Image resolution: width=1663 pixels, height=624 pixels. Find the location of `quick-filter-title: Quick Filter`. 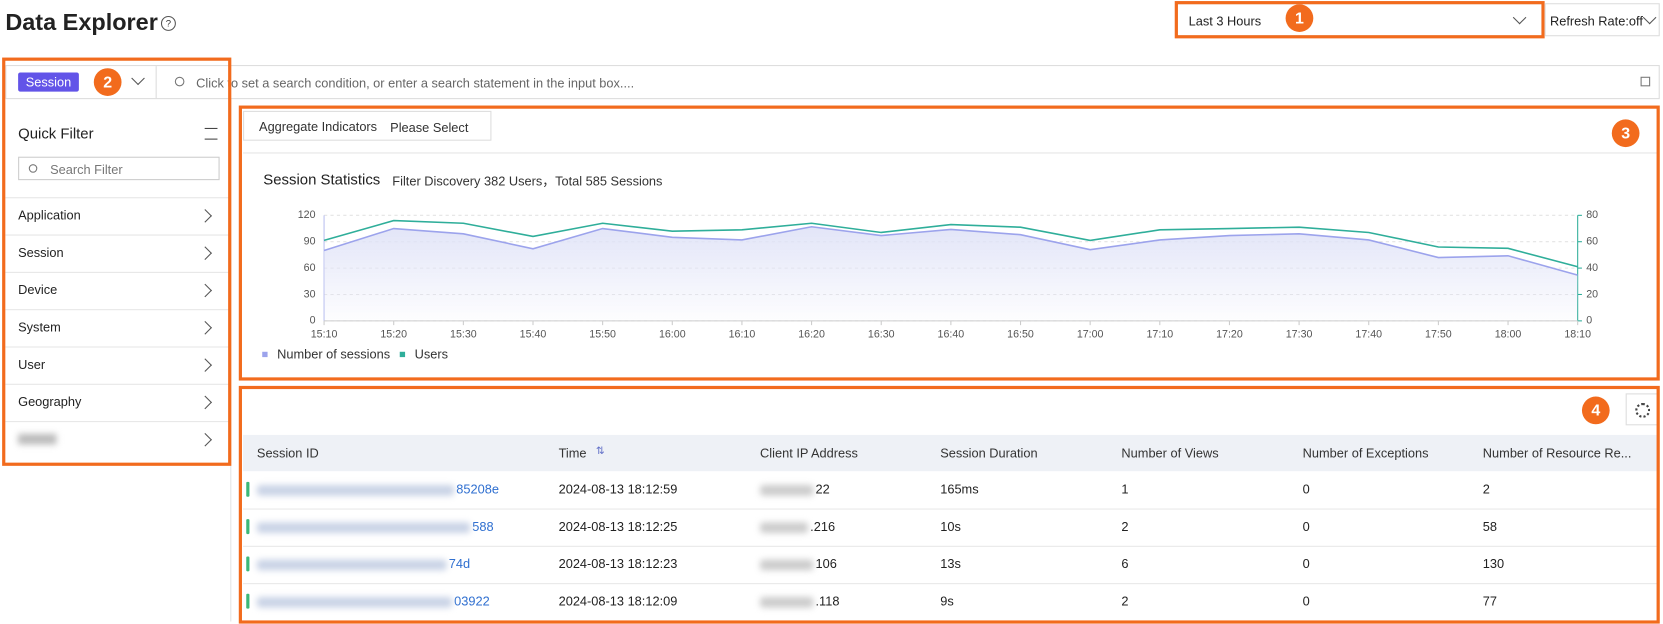

quick-filter-title: Quick Filter is located at coordinates (56, 133).